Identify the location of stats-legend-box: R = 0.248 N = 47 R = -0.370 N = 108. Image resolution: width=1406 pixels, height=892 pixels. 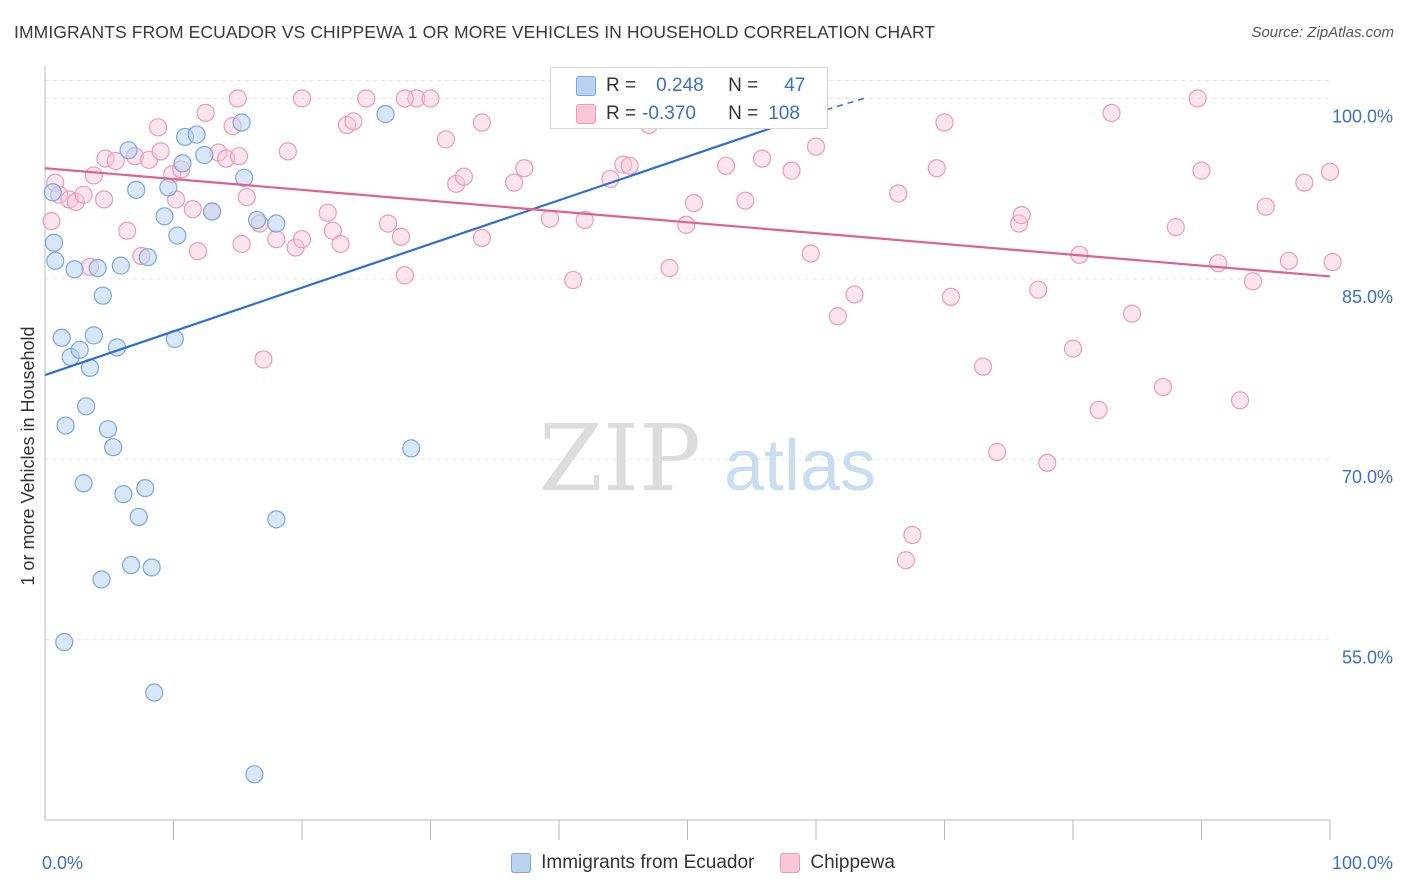
(689, 98).